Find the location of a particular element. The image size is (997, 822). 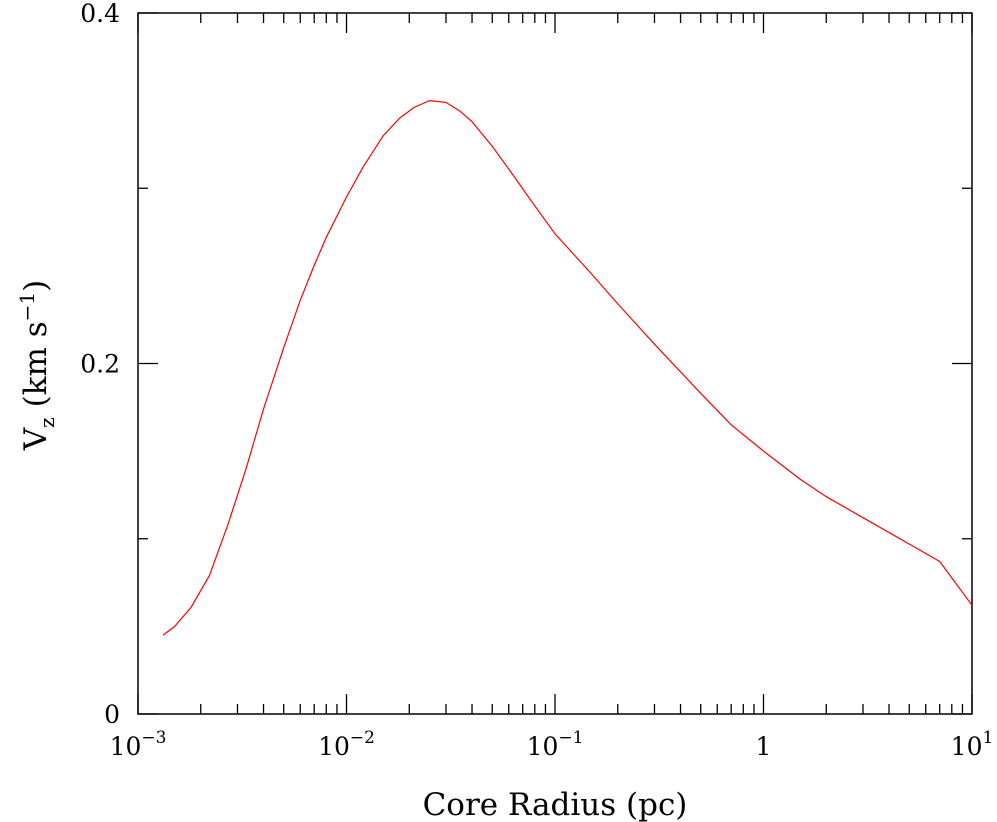

x-tick-label: 10⁻² is located at coordinates (346, 744).